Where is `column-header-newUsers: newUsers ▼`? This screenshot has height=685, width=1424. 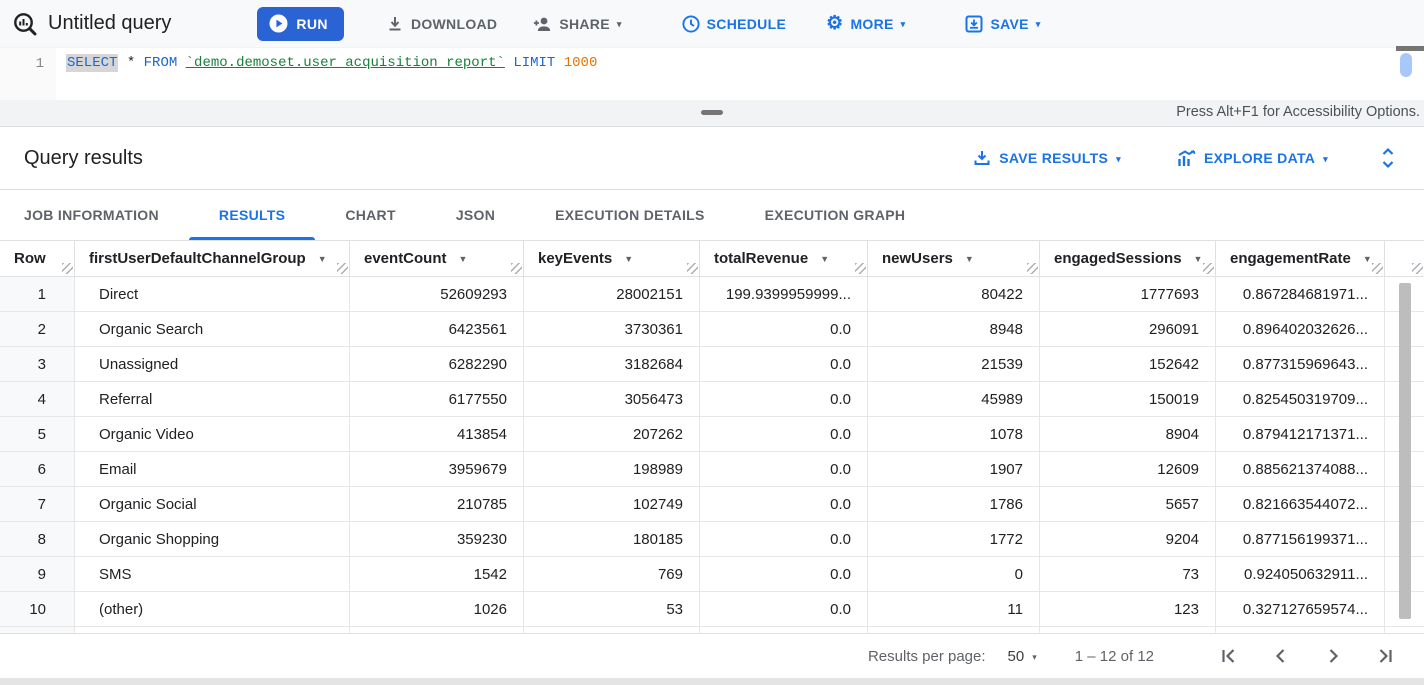
column-header-newUsers: newUsers ▼ is located at coordinates (954, 258).